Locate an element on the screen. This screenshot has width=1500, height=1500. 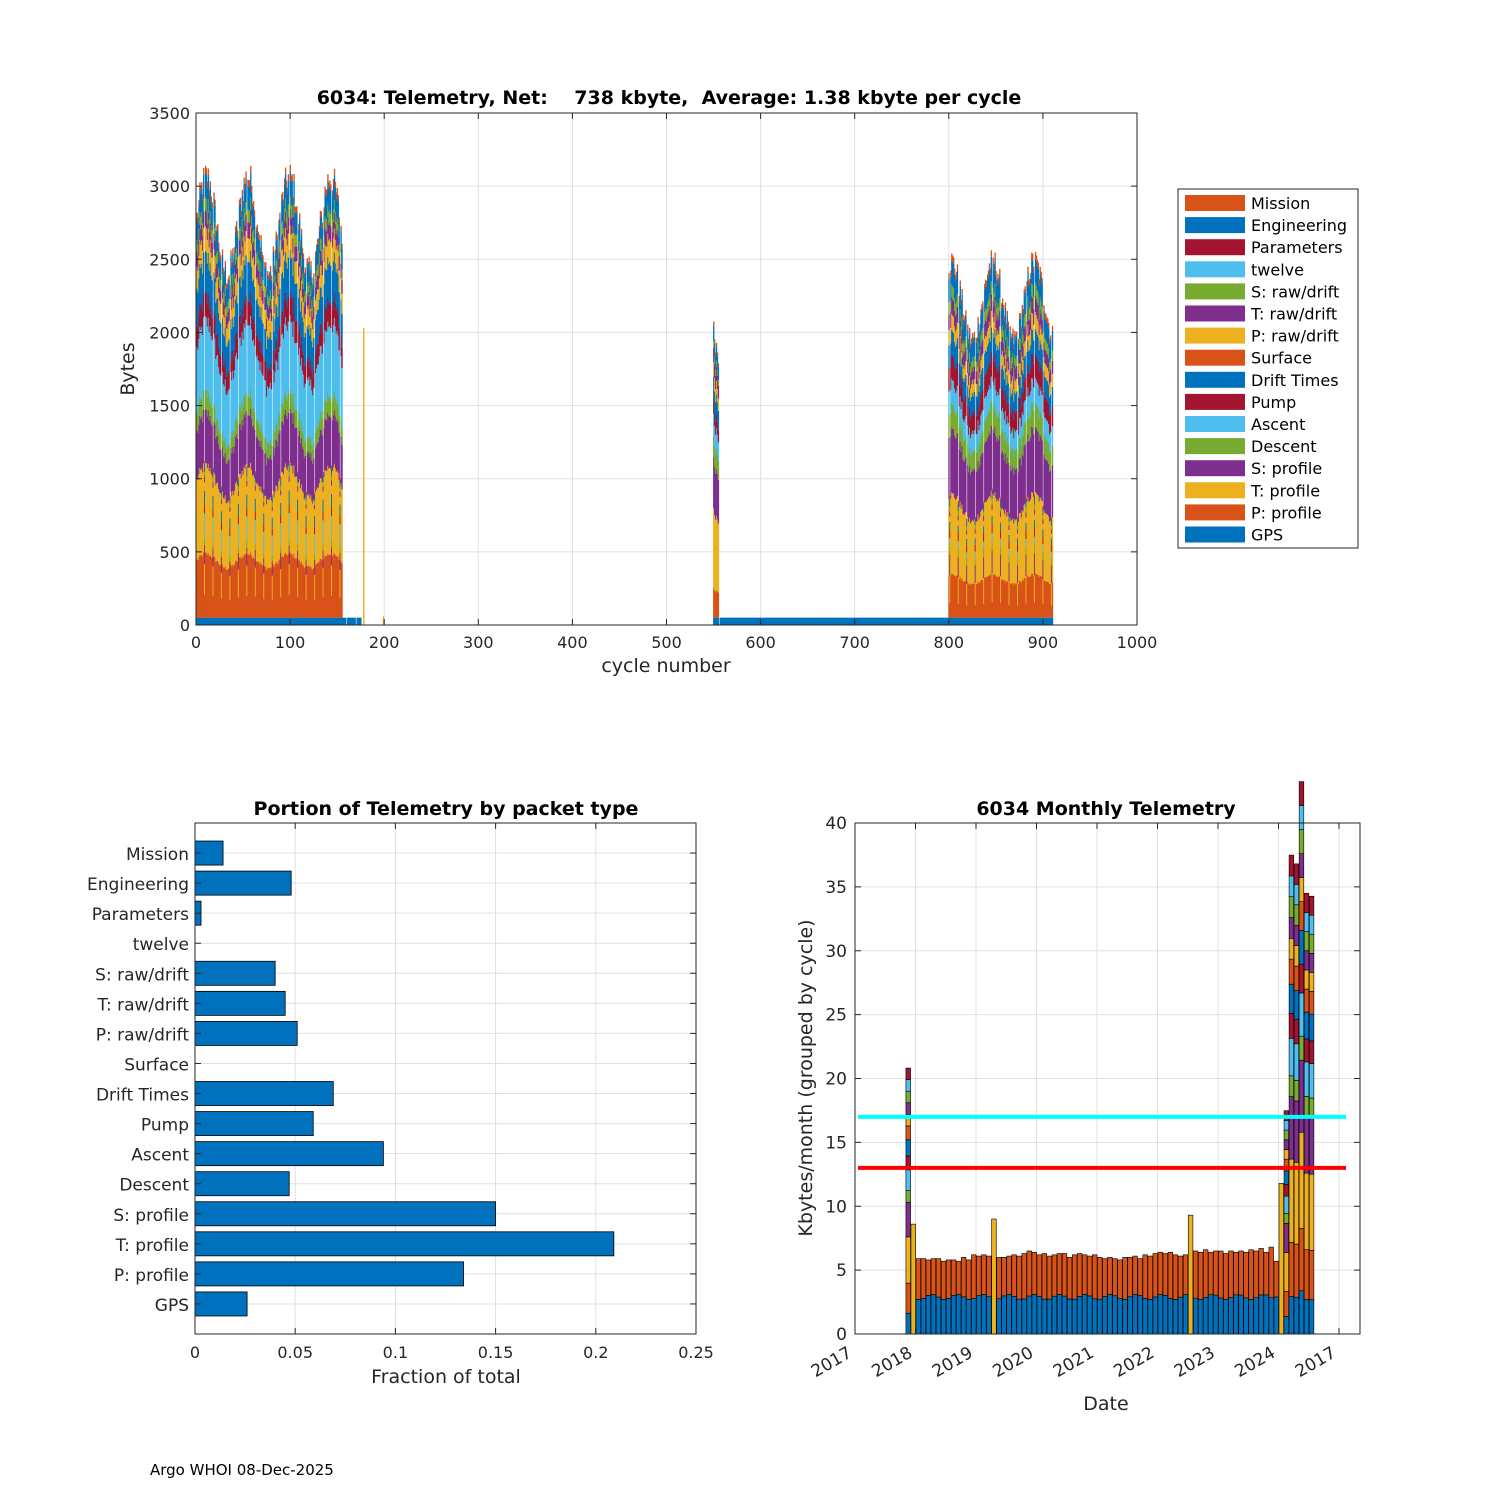
top-x-tick-label: 200 is located at coordinates (384, 642).